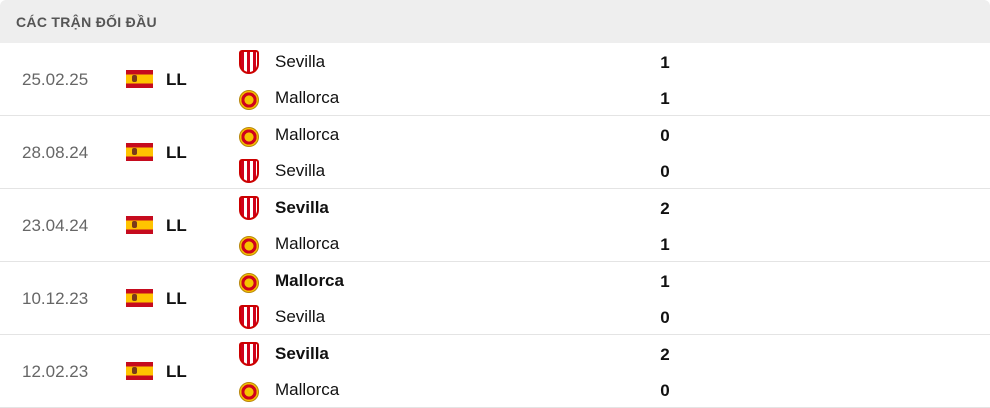  What do you see at coordinates (665, 135) in the screenshot?
I see `score-home: 0` at bounding box center [665, 135].